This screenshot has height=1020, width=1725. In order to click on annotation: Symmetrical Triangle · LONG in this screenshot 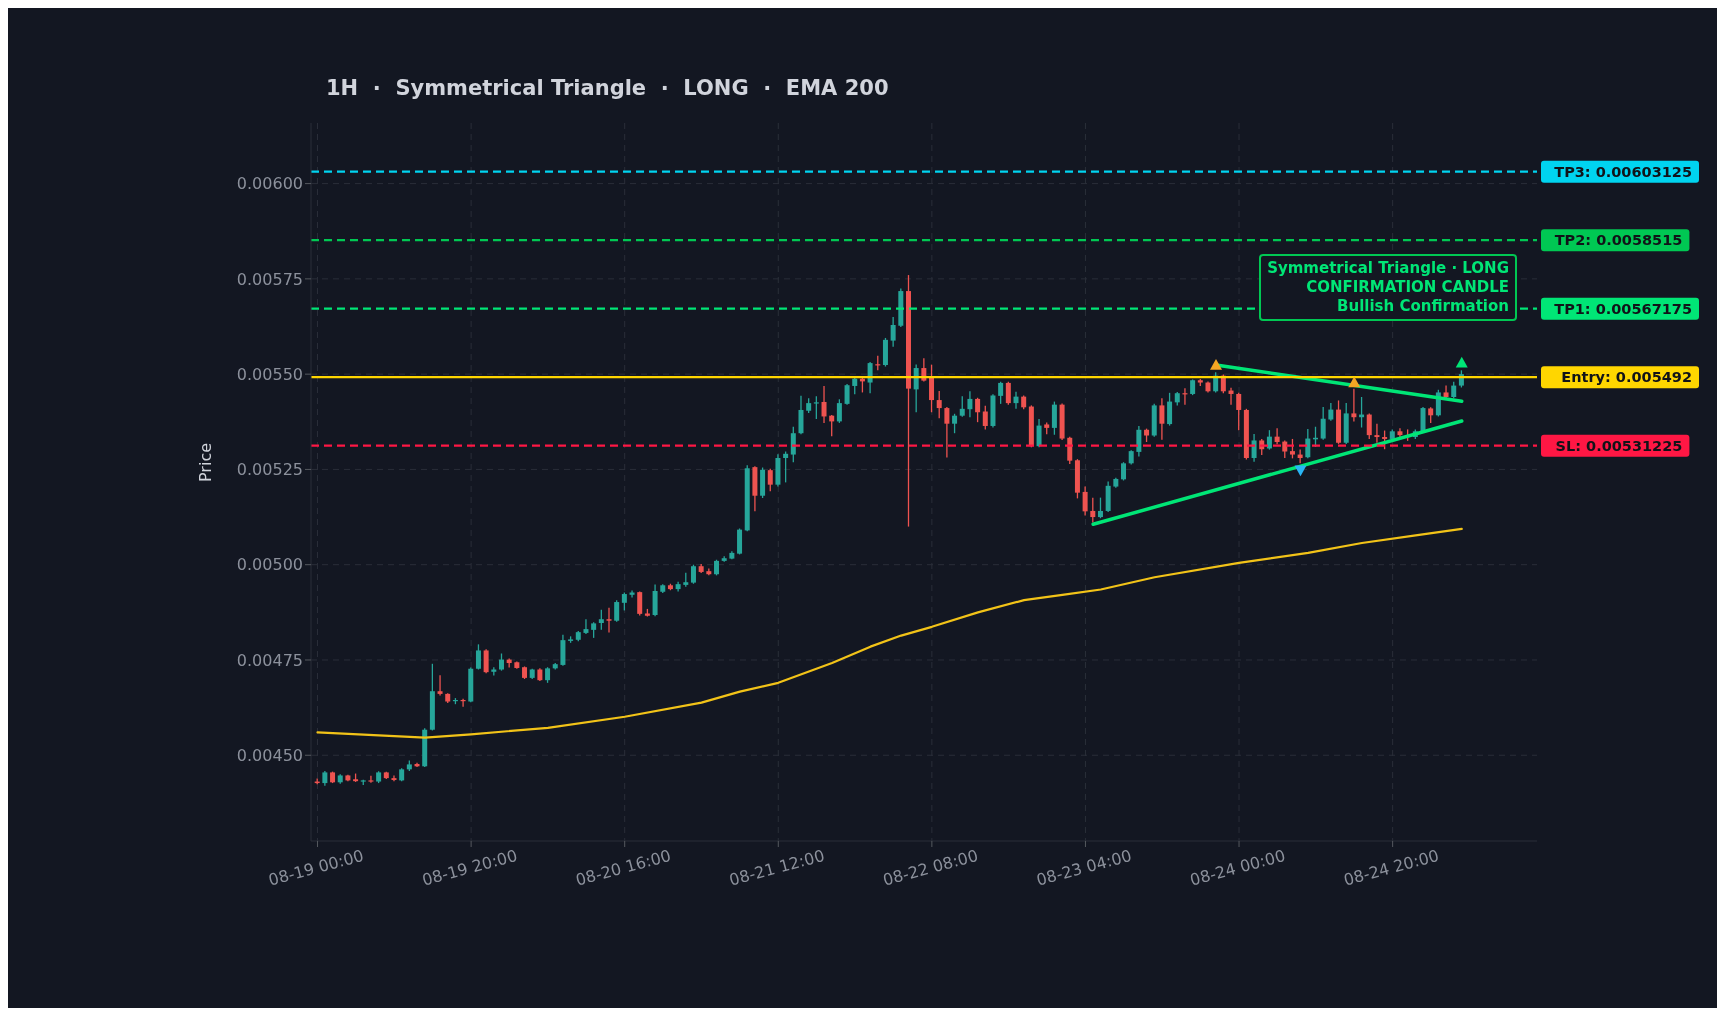, I will do `click(1388, 268)`.